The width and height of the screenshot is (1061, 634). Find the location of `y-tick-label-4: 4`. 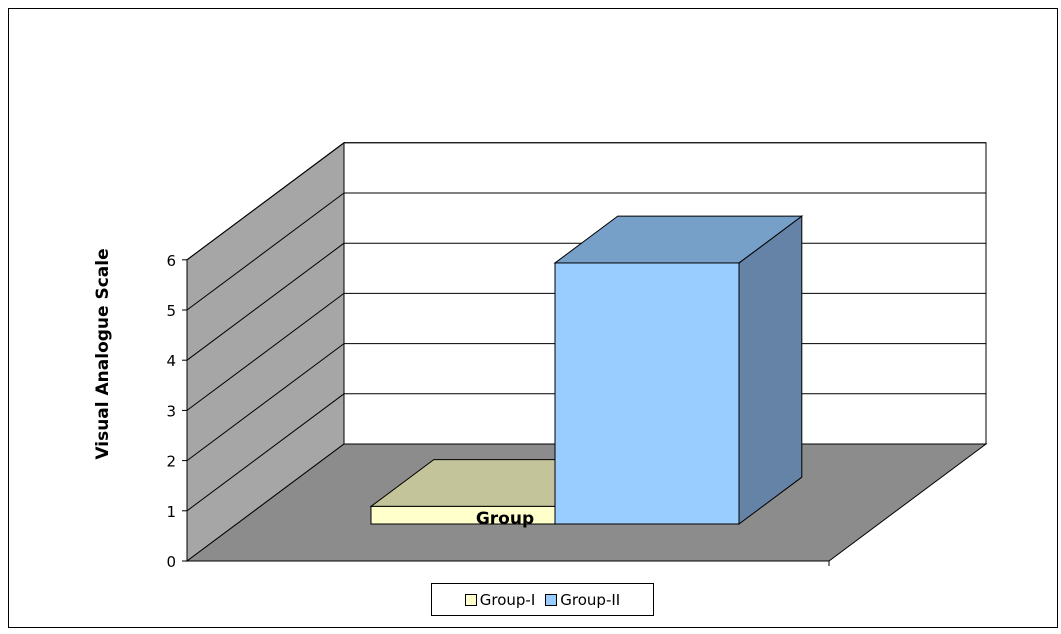

y-tick-label-4: 4 is located at coordinates (171, 361).